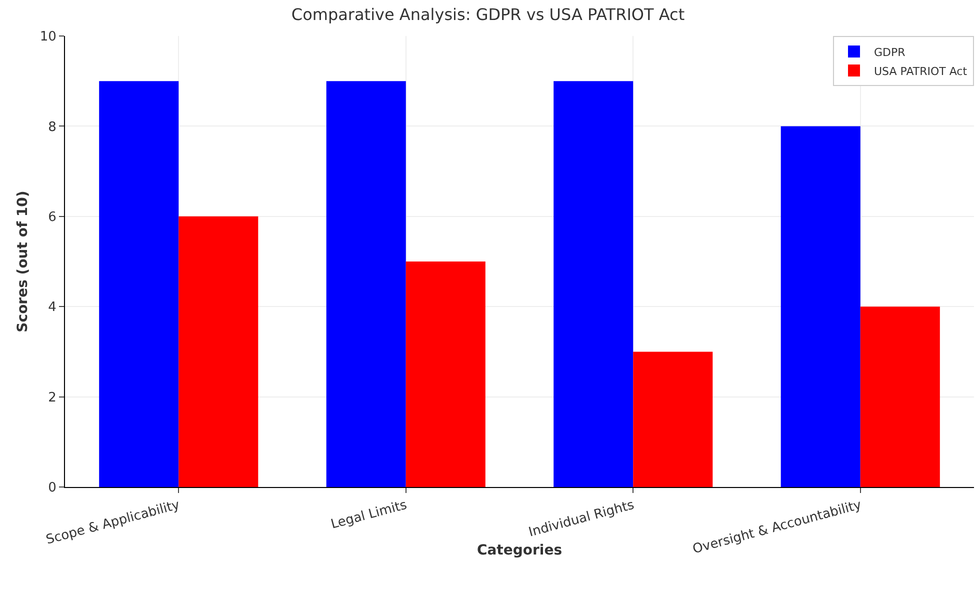 The image size is (976, 591). I want to click on y-tick-label: 0, so click(52, 488).